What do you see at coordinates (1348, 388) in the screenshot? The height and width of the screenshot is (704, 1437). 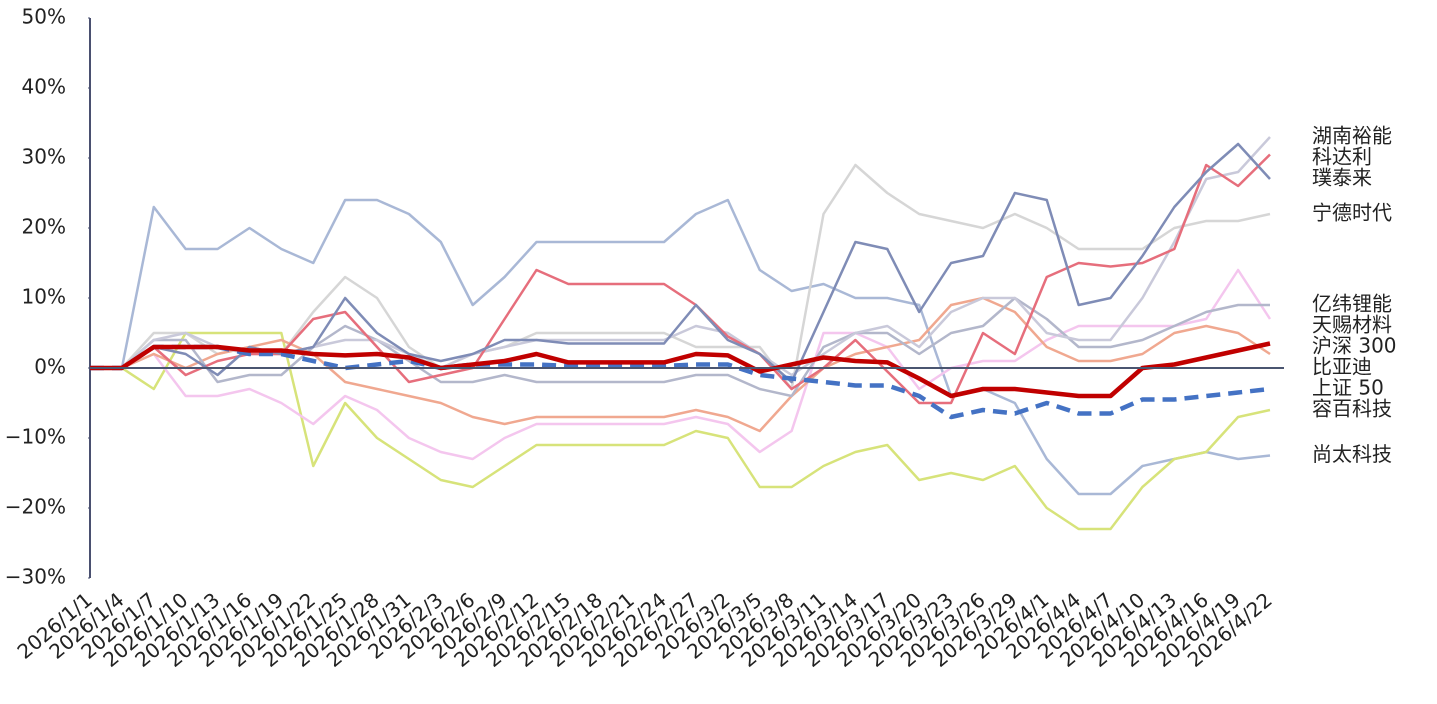 I see `series-label: 上证 50` at bounding box center [1348, 388].